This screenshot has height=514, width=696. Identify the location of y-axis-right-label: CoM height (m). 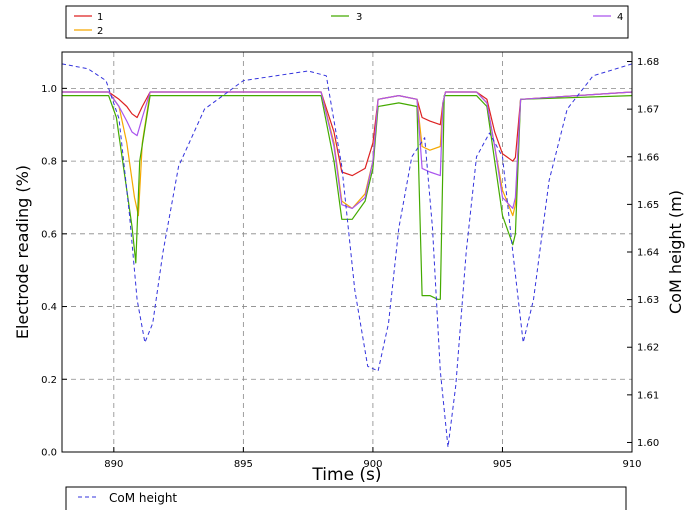
(675, 252).